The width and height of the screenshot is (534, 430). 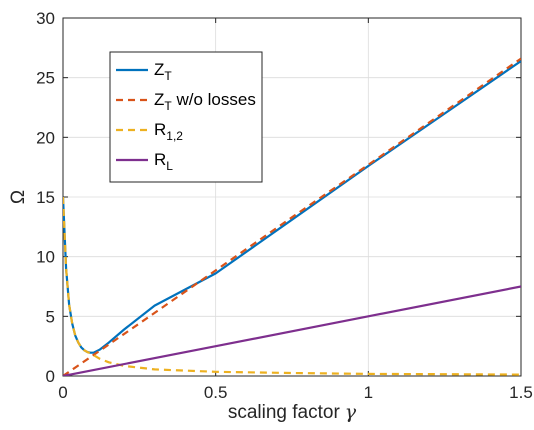 I want to click on y-tick-label: 5, so click(x=50, y=316).